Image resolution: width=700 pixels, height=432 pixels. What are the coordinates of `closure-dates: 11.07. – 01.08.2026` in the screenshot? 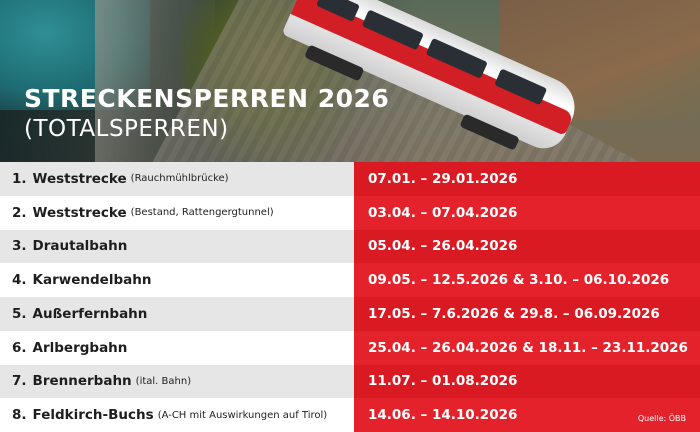 It's located at (443, 381).